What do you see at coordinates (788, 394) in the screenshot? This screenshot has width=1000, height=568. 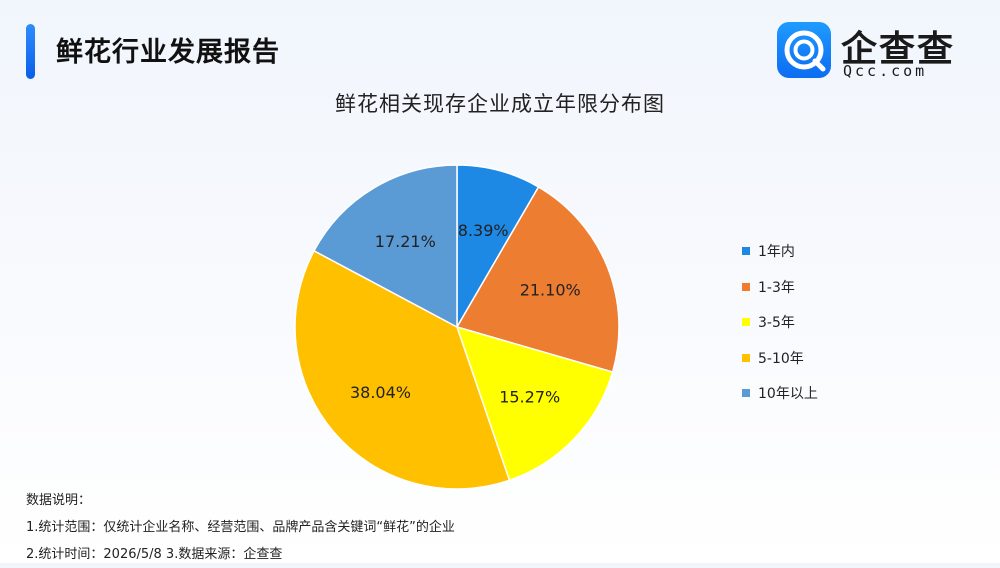 I see `legend-label: 10年以上` at bounding box center [788, 394].